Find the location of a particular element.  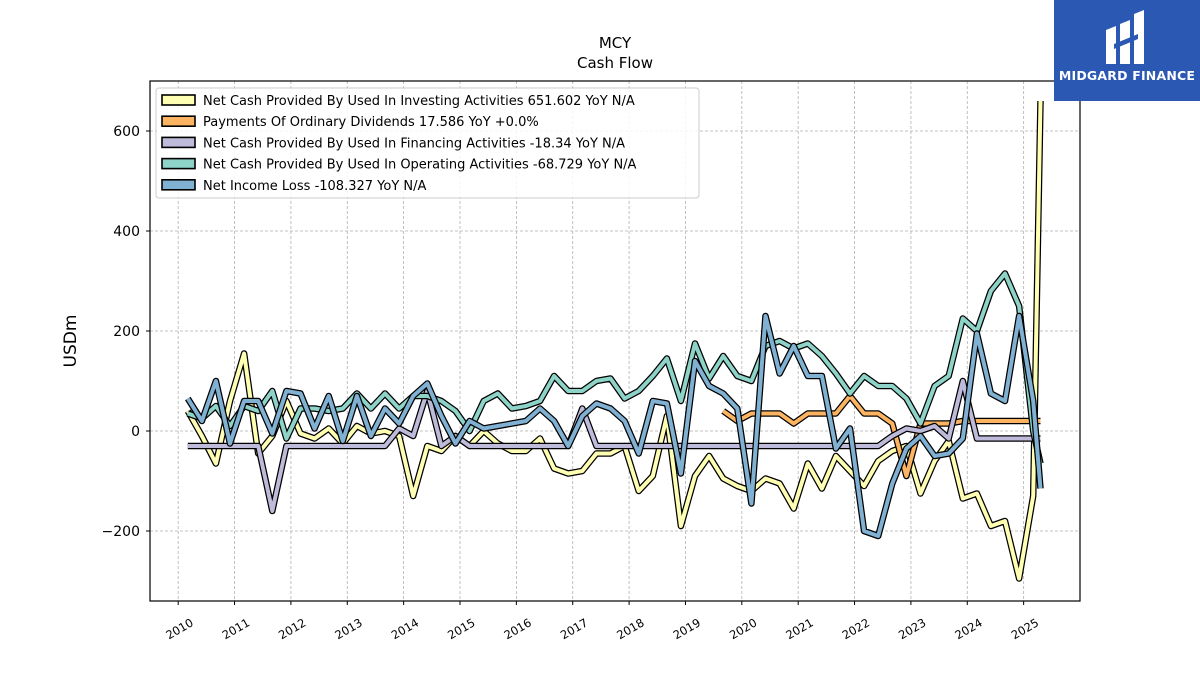

y-tick-label: 200 is located at coordinates (126, 332).